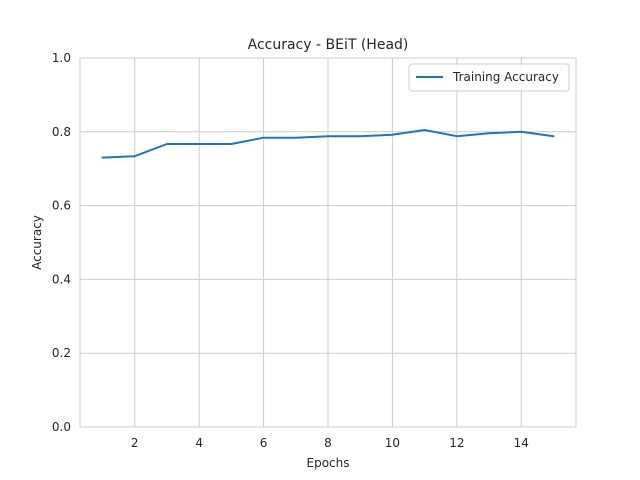 The image size is (640, 480). Describe the element at coordinates (61, 279) in the screenshot. I see `y-tick-label: 0.4` at that location.